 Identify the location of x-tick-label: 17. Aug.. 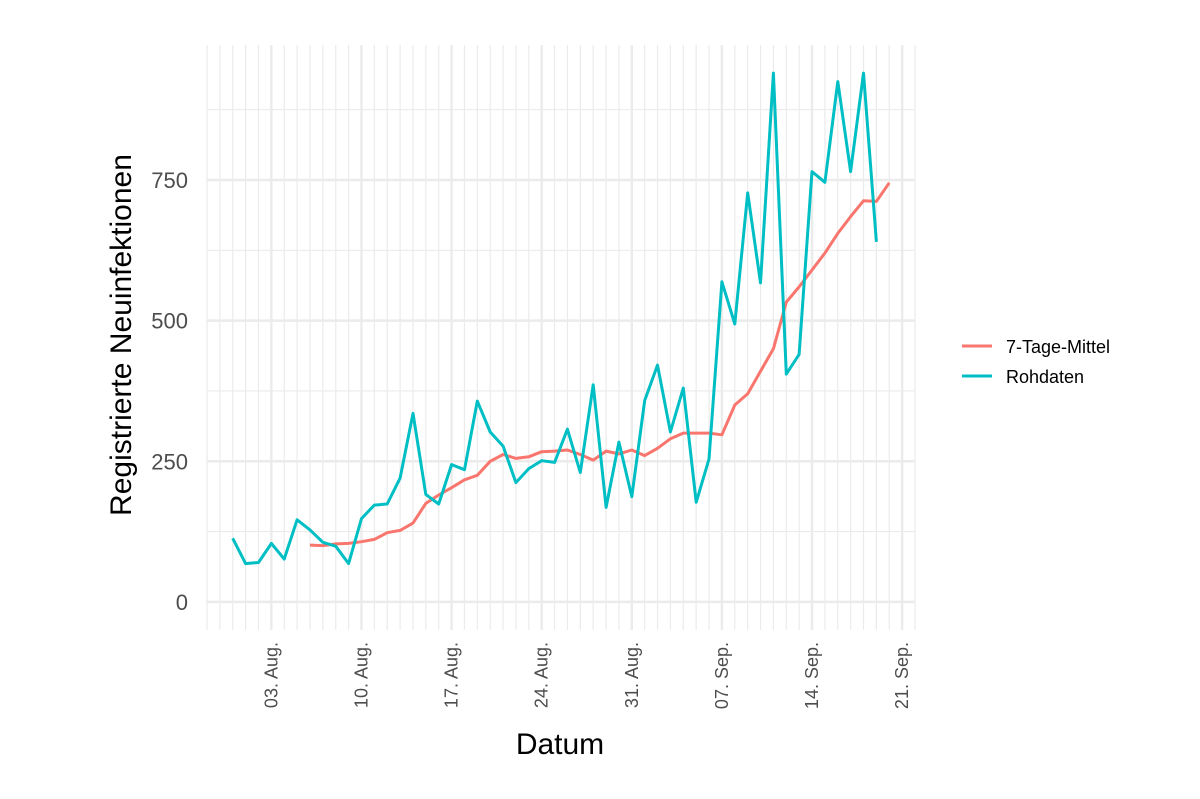
(452, 675).